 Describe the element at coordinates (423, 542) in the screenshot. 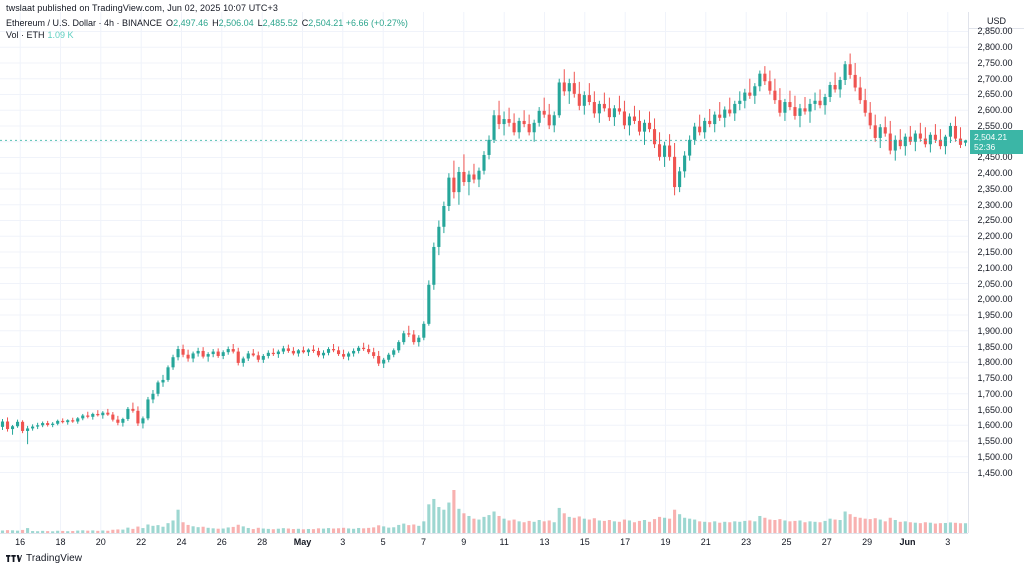

I see `time-tick-label: 7` at that location.